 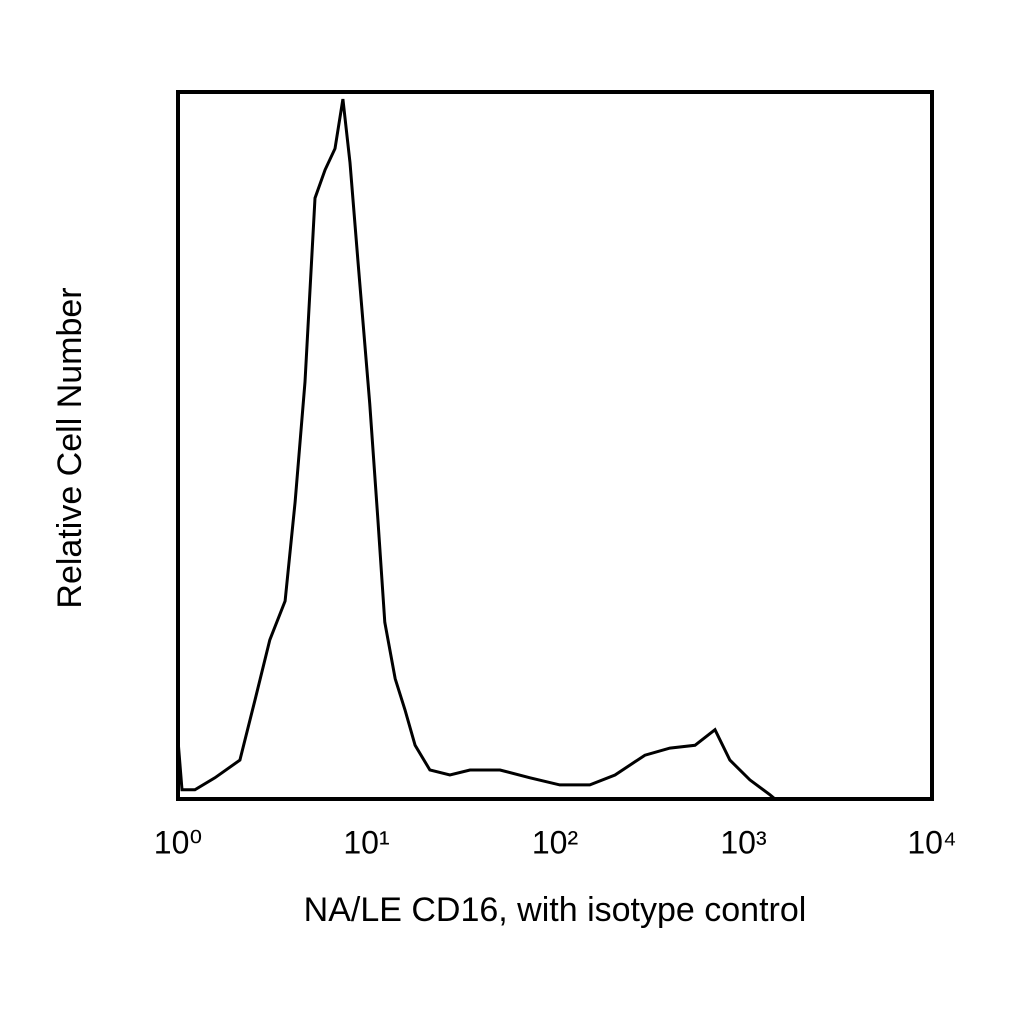 I want to click on x-axis-label: NA/LE CD16, with isotype control, so click(x=555, y=910).